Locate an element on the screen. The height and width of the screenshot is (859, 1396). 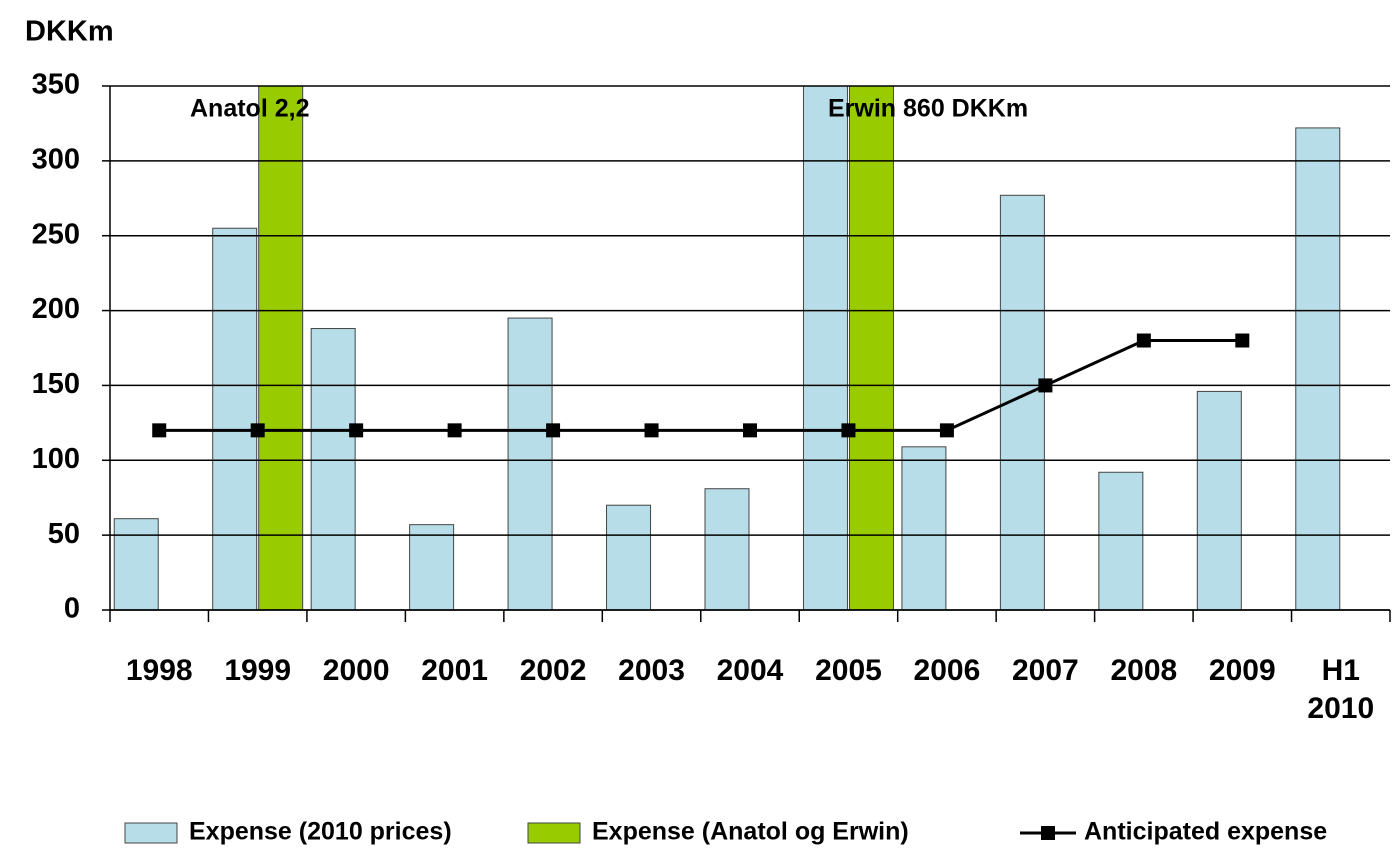
x-tick-label: 2005 is located at coordinates (848, 670).